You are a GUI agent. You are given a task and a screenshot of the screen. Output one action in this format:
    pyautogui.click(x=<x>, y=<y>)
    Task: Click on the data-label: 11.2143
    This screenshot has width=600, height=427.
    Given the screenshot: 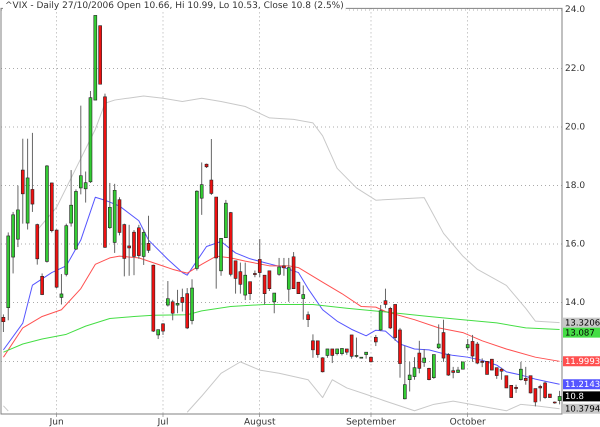 What is the action you would take?
    pyautogui.click(x=582, y=385)
    